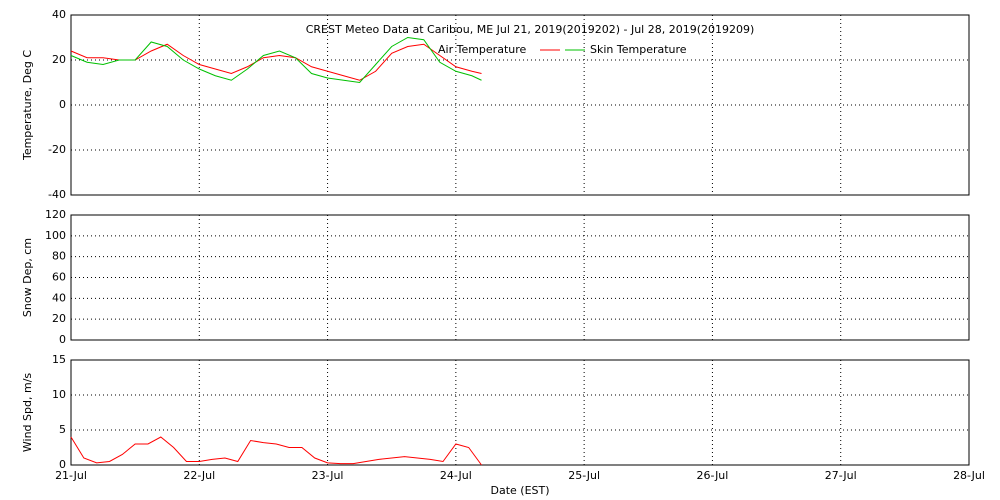  What do you see at coordinates (638, 49) in the screenshot?
I see `legend-label: Skin Temperature` at bounding box center [638, 49].